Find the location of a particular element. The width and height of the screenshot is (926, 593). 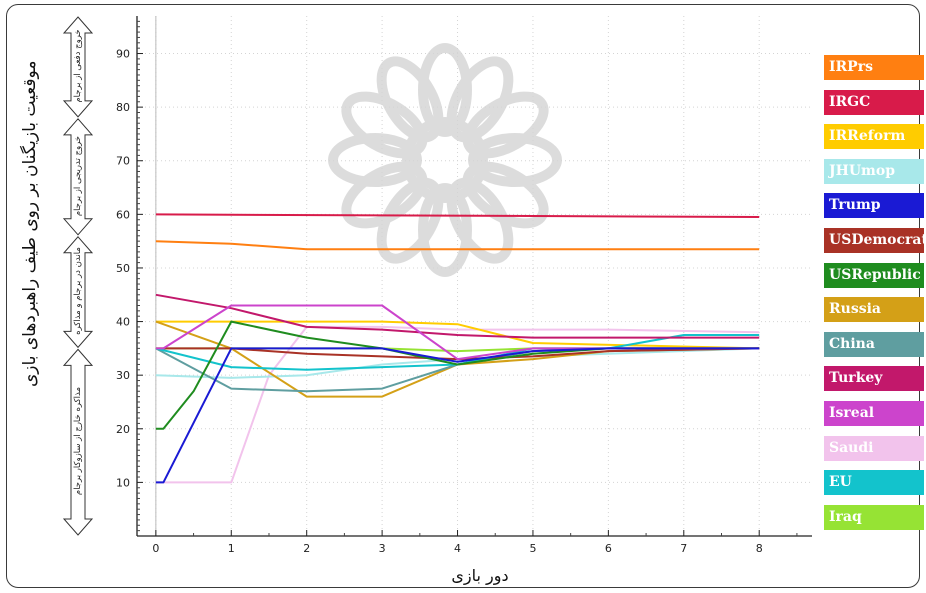

series-line-irgc is located at coordinates (457, 215).